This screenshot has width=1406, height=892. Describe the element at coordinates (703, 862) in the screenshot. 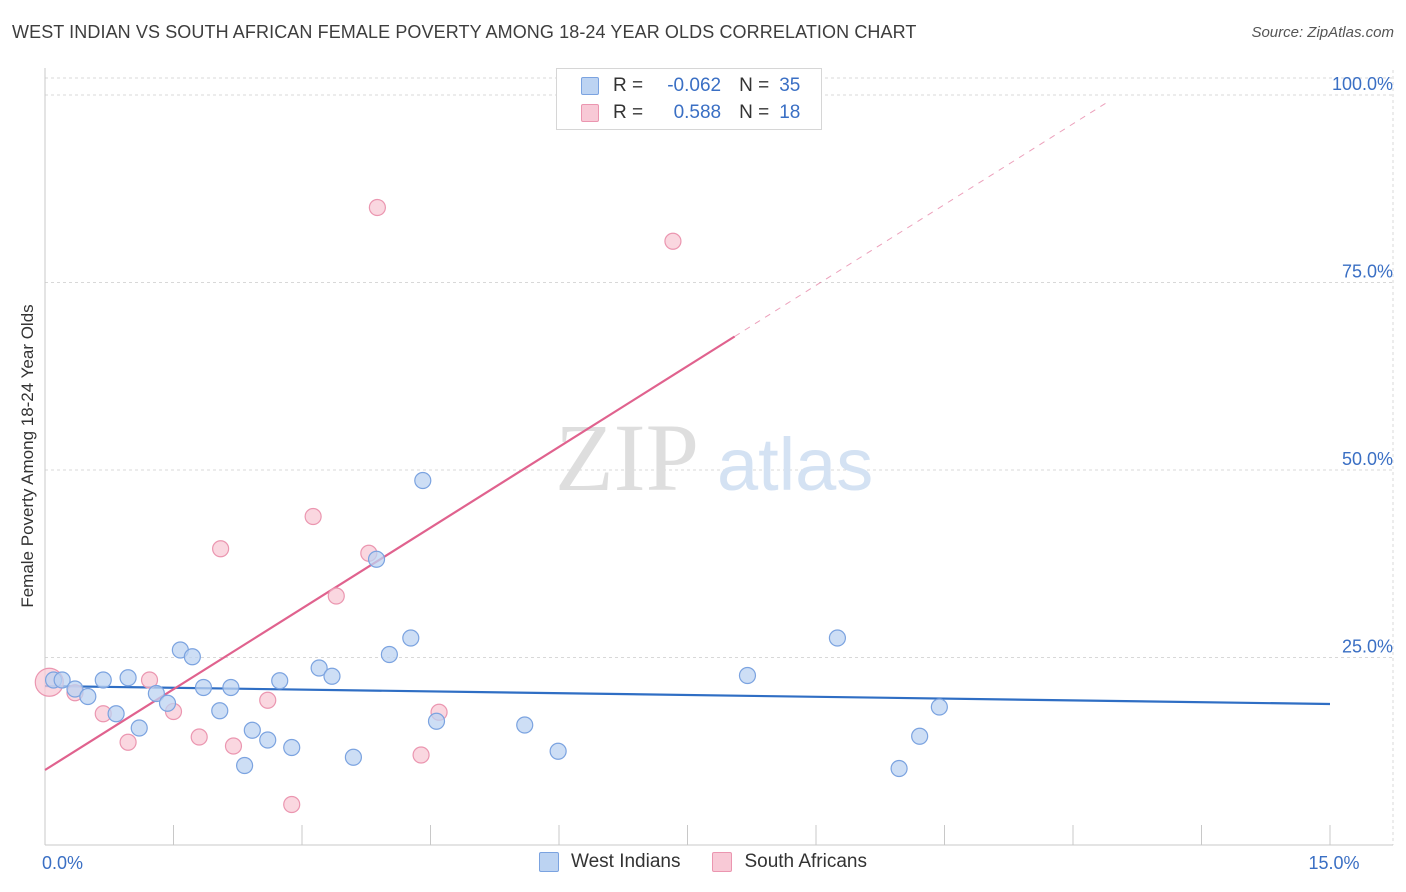

I see `series-legend: West Indians South Africans` at that location.